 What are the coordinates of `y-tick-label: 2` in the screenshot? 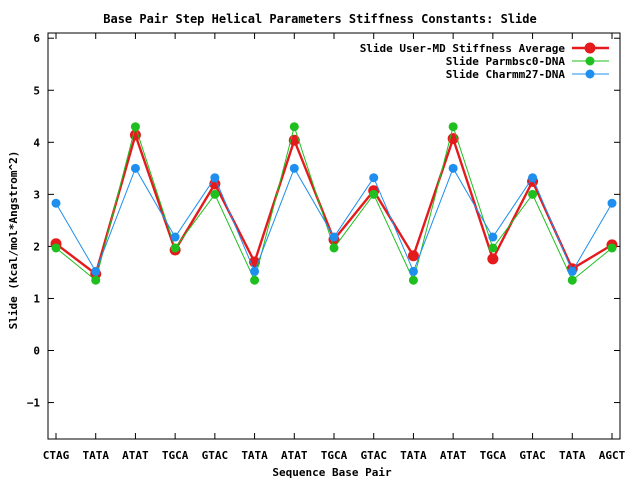 It's located at (36, 246).